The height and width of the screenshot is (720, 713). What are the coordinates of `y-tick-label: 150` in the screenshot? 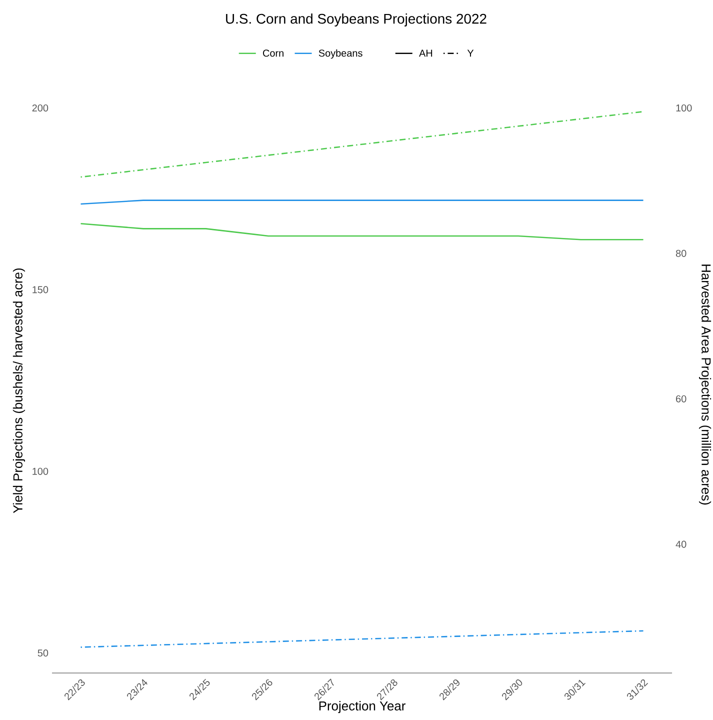 It's located at (40, 290).